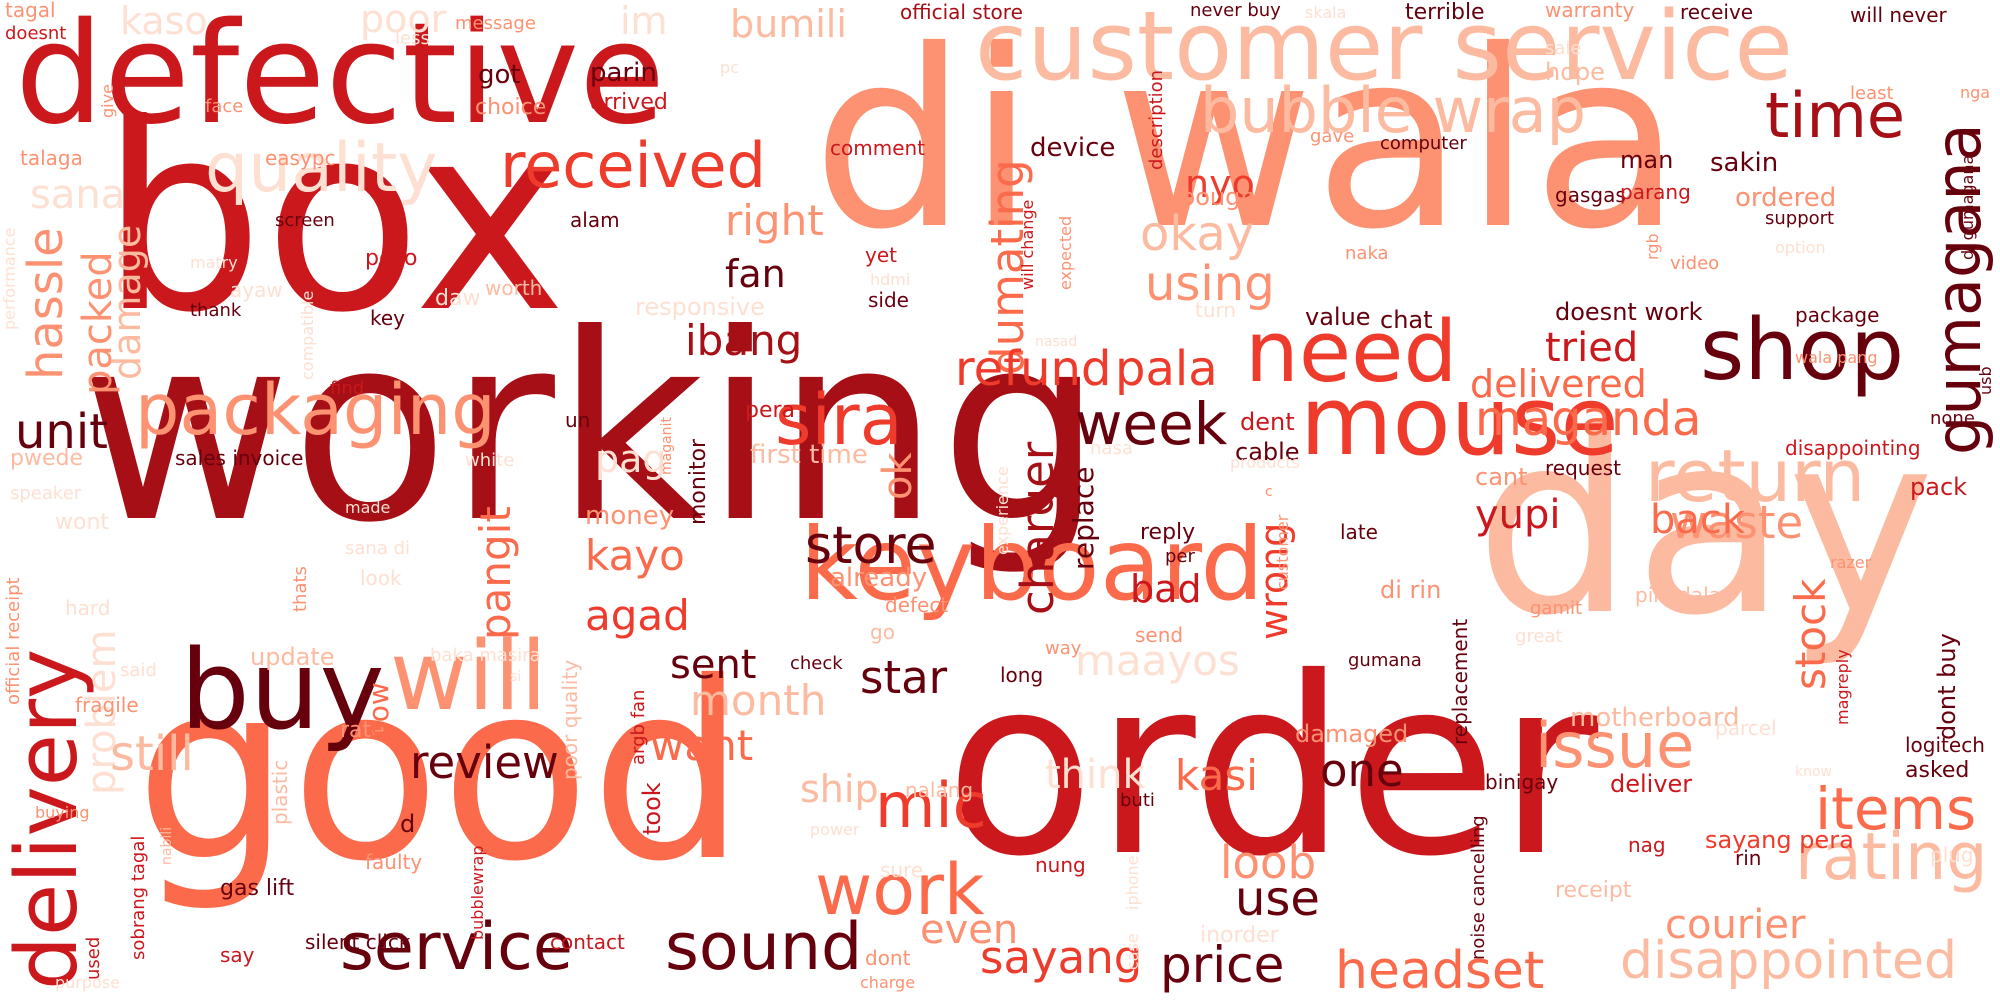 Image resolution: width=2000 pixels, height=1000 pixels. Describe the element at coordinates (378, 711) in the screenshot. I see `word-now: now` at that location.